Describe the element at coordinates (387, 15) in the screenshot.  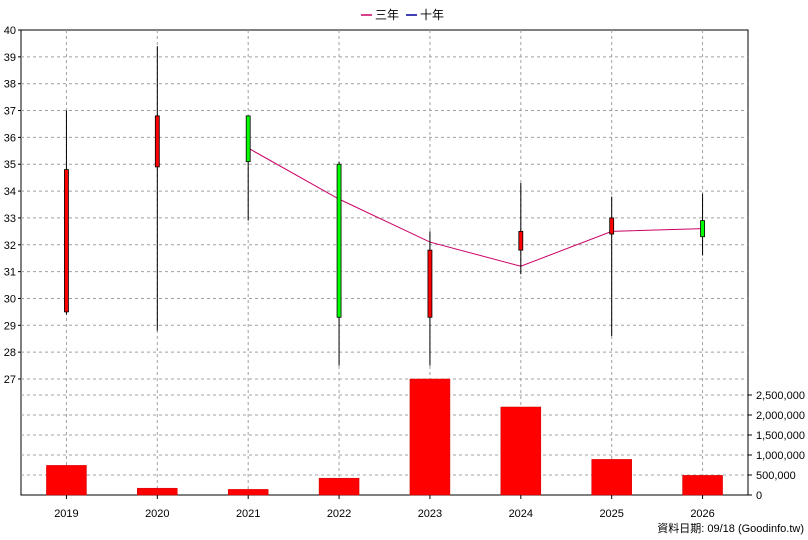
I see `legend-label-three-year: 三年` at that location.